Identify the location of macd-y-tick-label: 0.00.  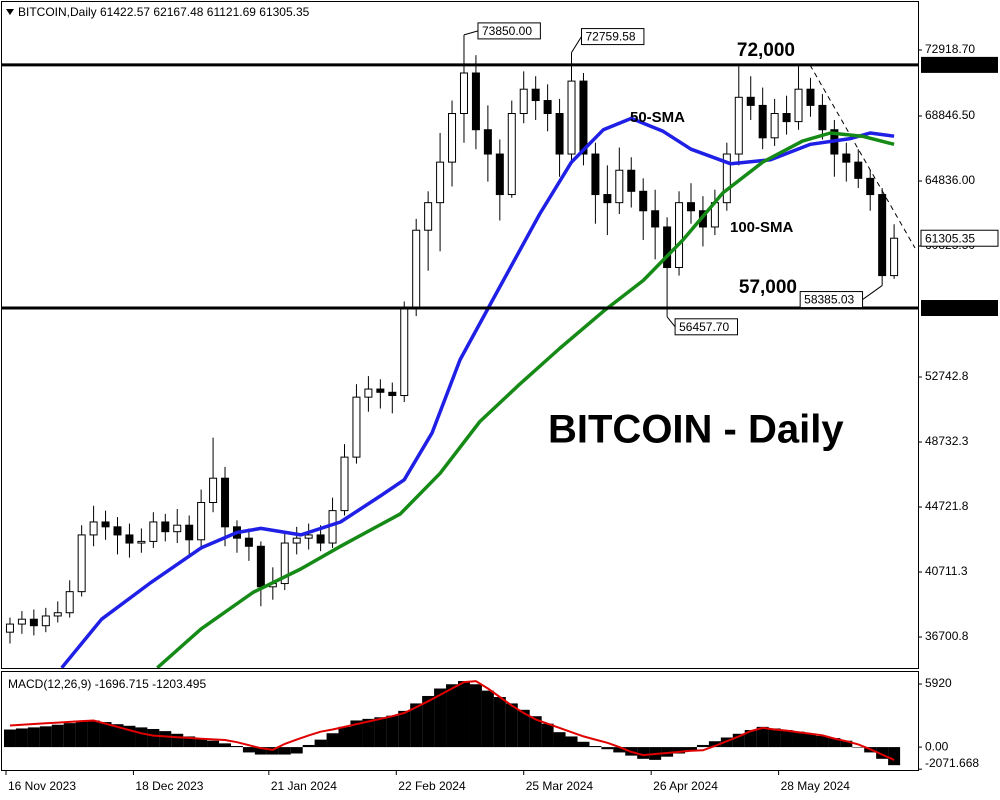
(937, 746).